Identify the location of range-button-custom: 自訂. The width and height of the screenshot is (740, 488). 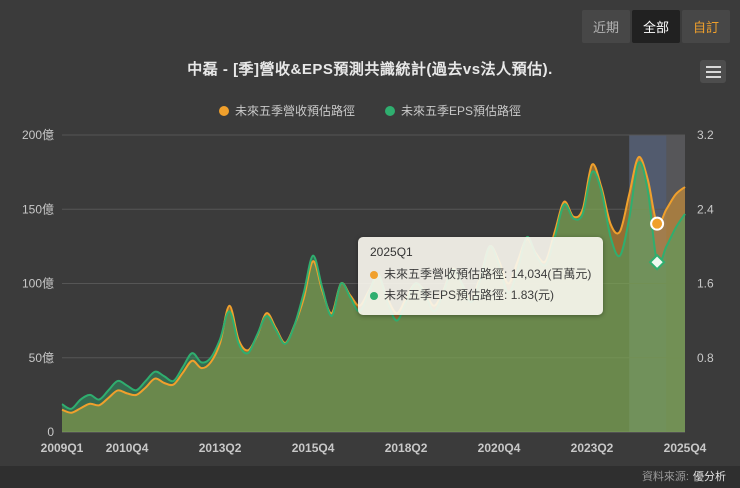
(705, 26).